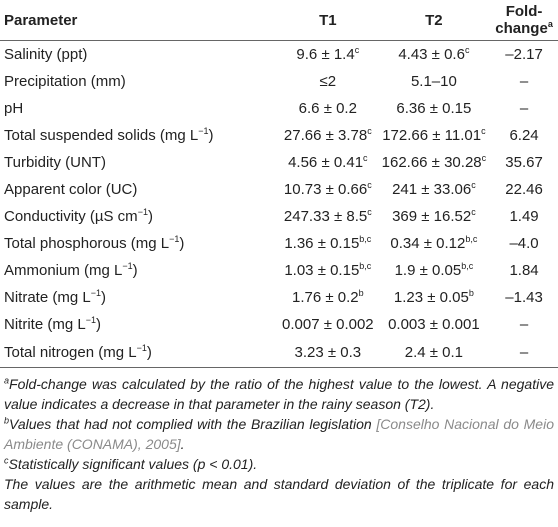 The width and height of the screenshot is (558, 527). I want to click on text: 241 ± 33.06, so click(432, 189).